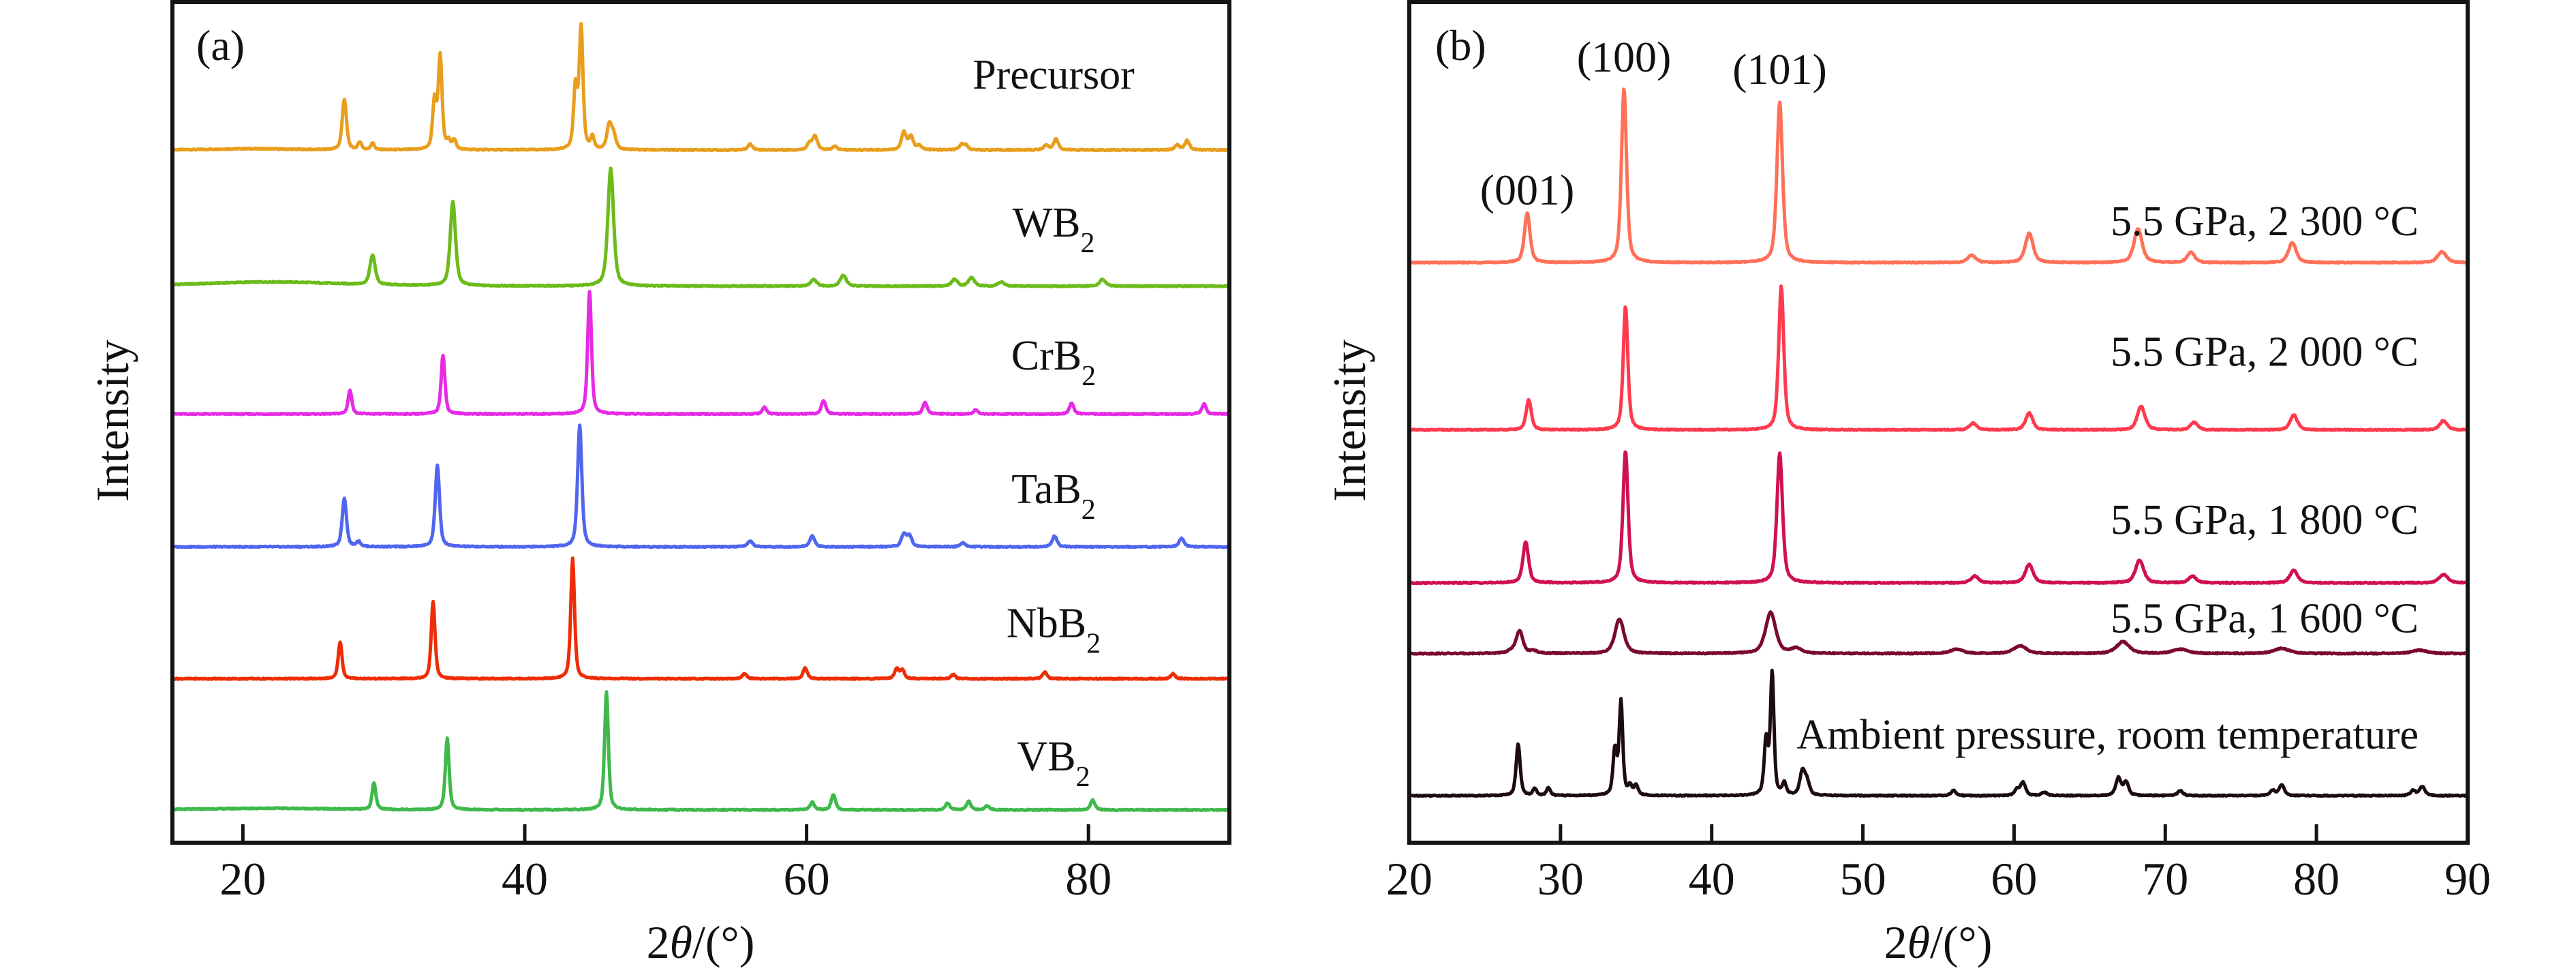  Describe the element at coordinates (1938, 518) in the screenshot. I see `trace-5-5-gpa-1-800-c` at that location.